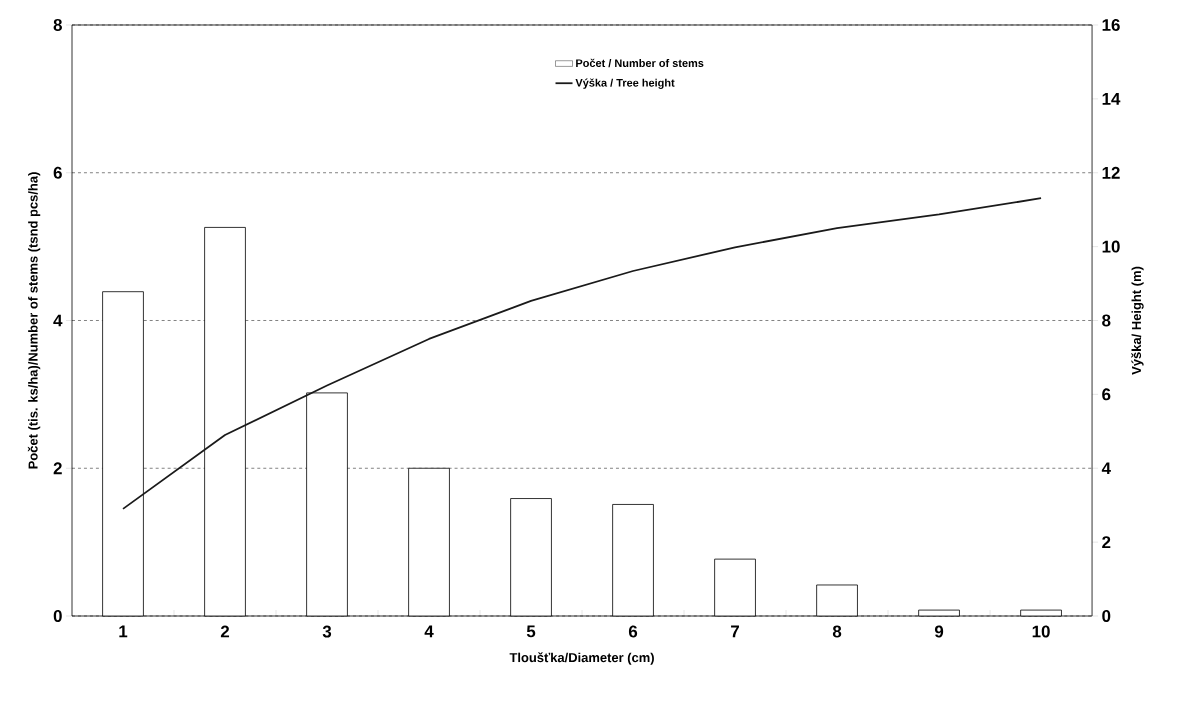  Describe the element at coordinates (939, 631) in the screenshot. I see `x-tick-label: 9` at that location.